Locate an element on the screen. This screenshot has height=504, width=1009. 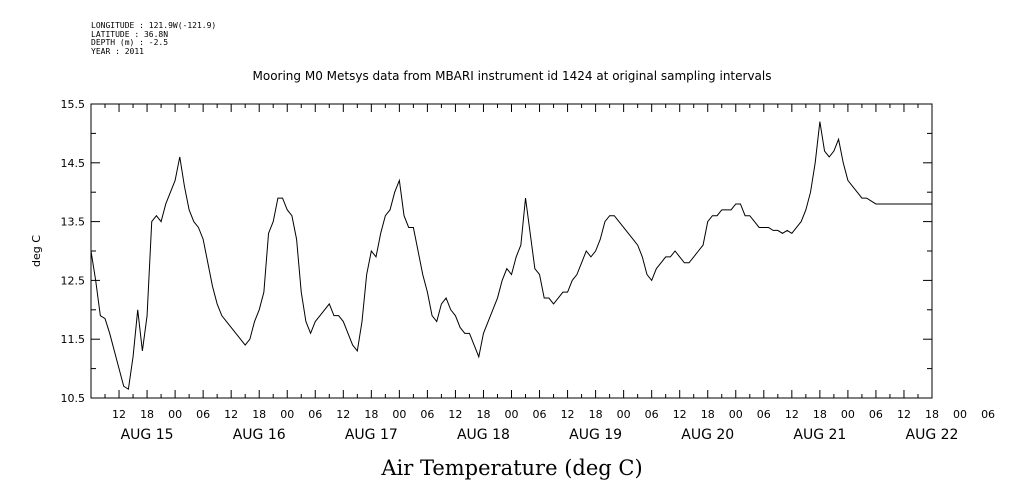
y-tick-label: 11.5 is located at coordinates (73, 339).